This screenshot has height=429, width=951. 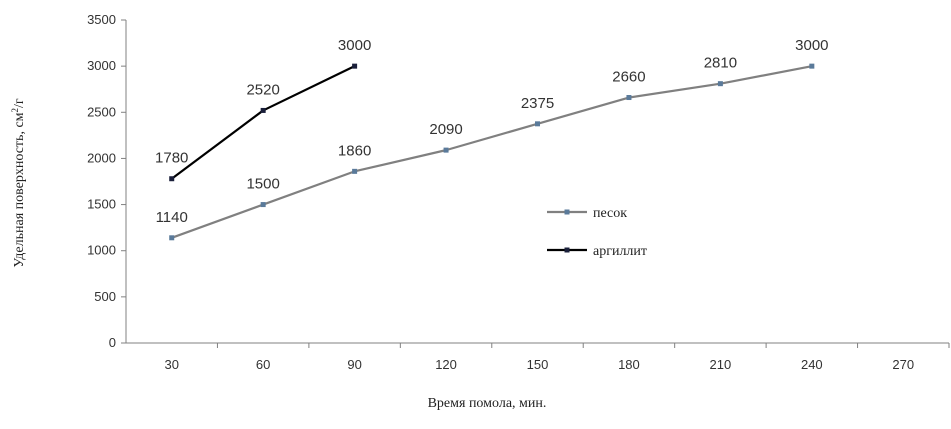 I want to click on data-label-0: 2375, so click(x=537, y=103).